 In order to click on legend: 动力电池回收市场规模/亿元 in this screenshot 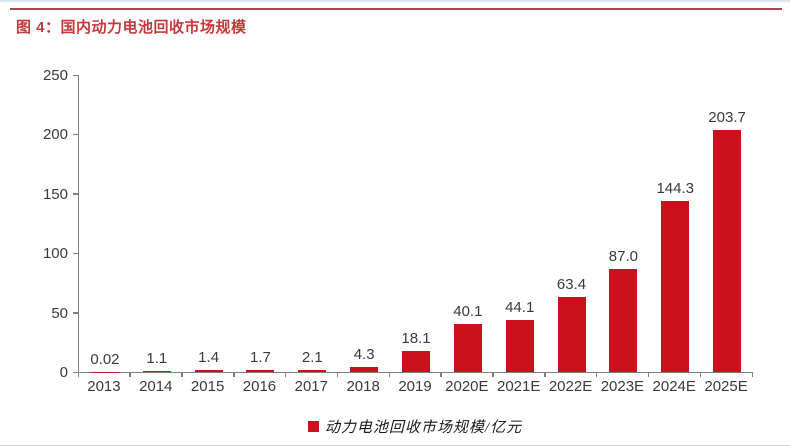, I will do `click(415, 426)`.